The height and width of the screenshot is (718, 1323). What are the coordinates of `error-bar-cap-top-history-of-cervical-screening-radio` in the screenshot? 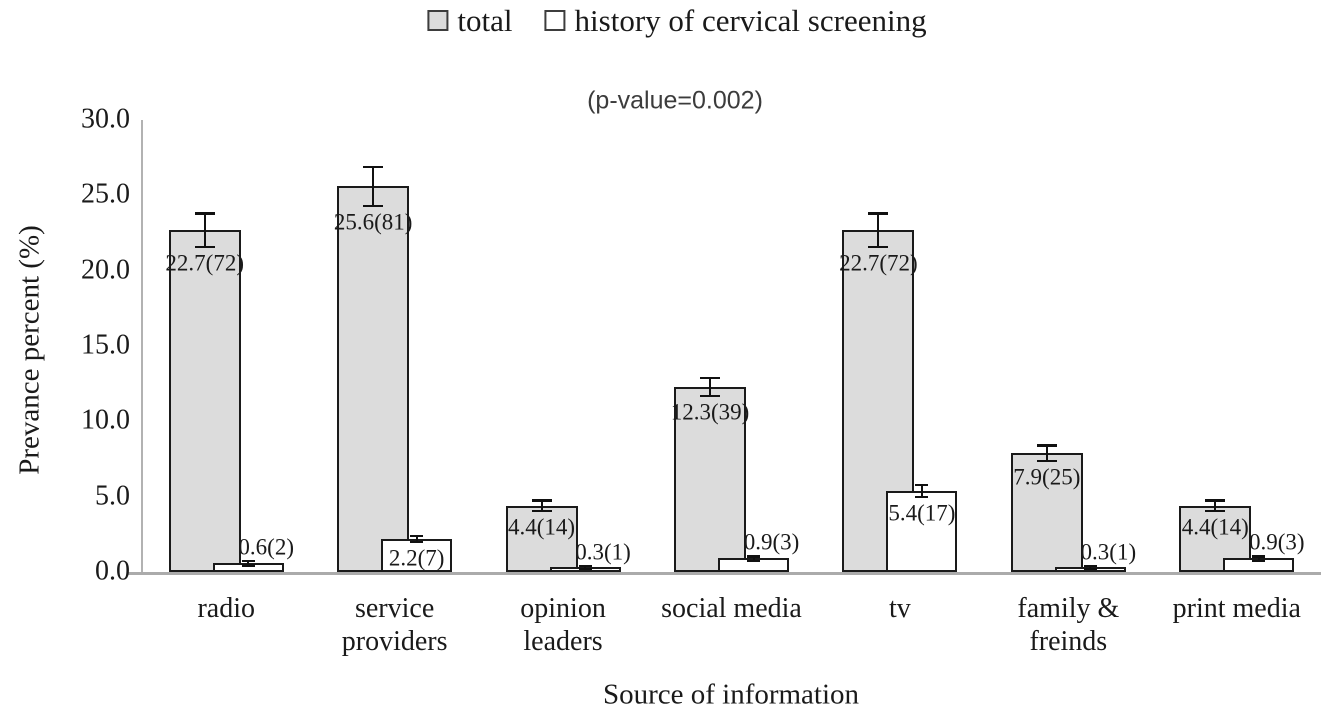 It's located at (248, 561).